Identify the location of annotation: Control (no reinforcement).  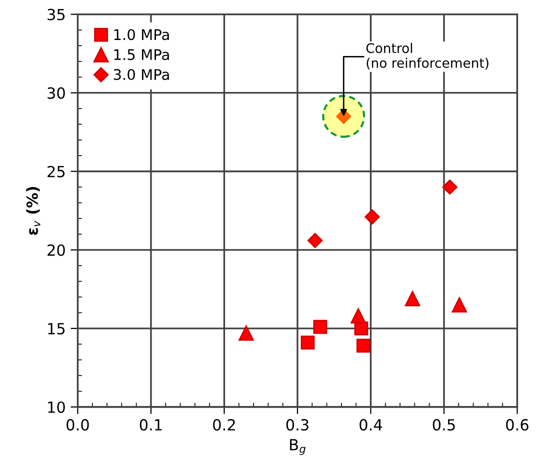
(427, 56).